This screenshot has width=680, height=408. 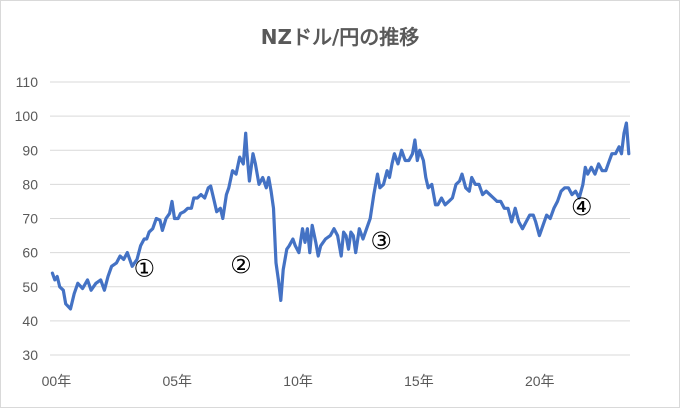 What do you see at coordinates (582, 207) in the screenshot?
I see `annotation-label: ④` at bounding box center [582, 207].